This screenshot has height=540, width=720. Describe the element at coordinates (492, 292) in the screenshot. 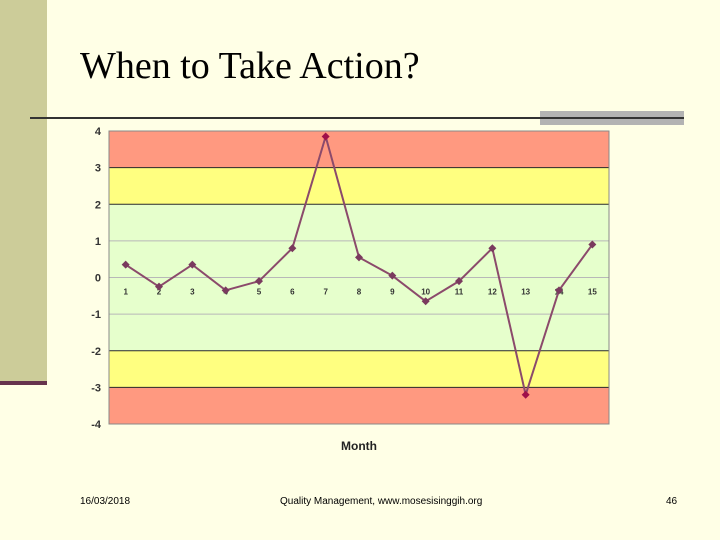

I see `x-tick-label: 12` at that location.